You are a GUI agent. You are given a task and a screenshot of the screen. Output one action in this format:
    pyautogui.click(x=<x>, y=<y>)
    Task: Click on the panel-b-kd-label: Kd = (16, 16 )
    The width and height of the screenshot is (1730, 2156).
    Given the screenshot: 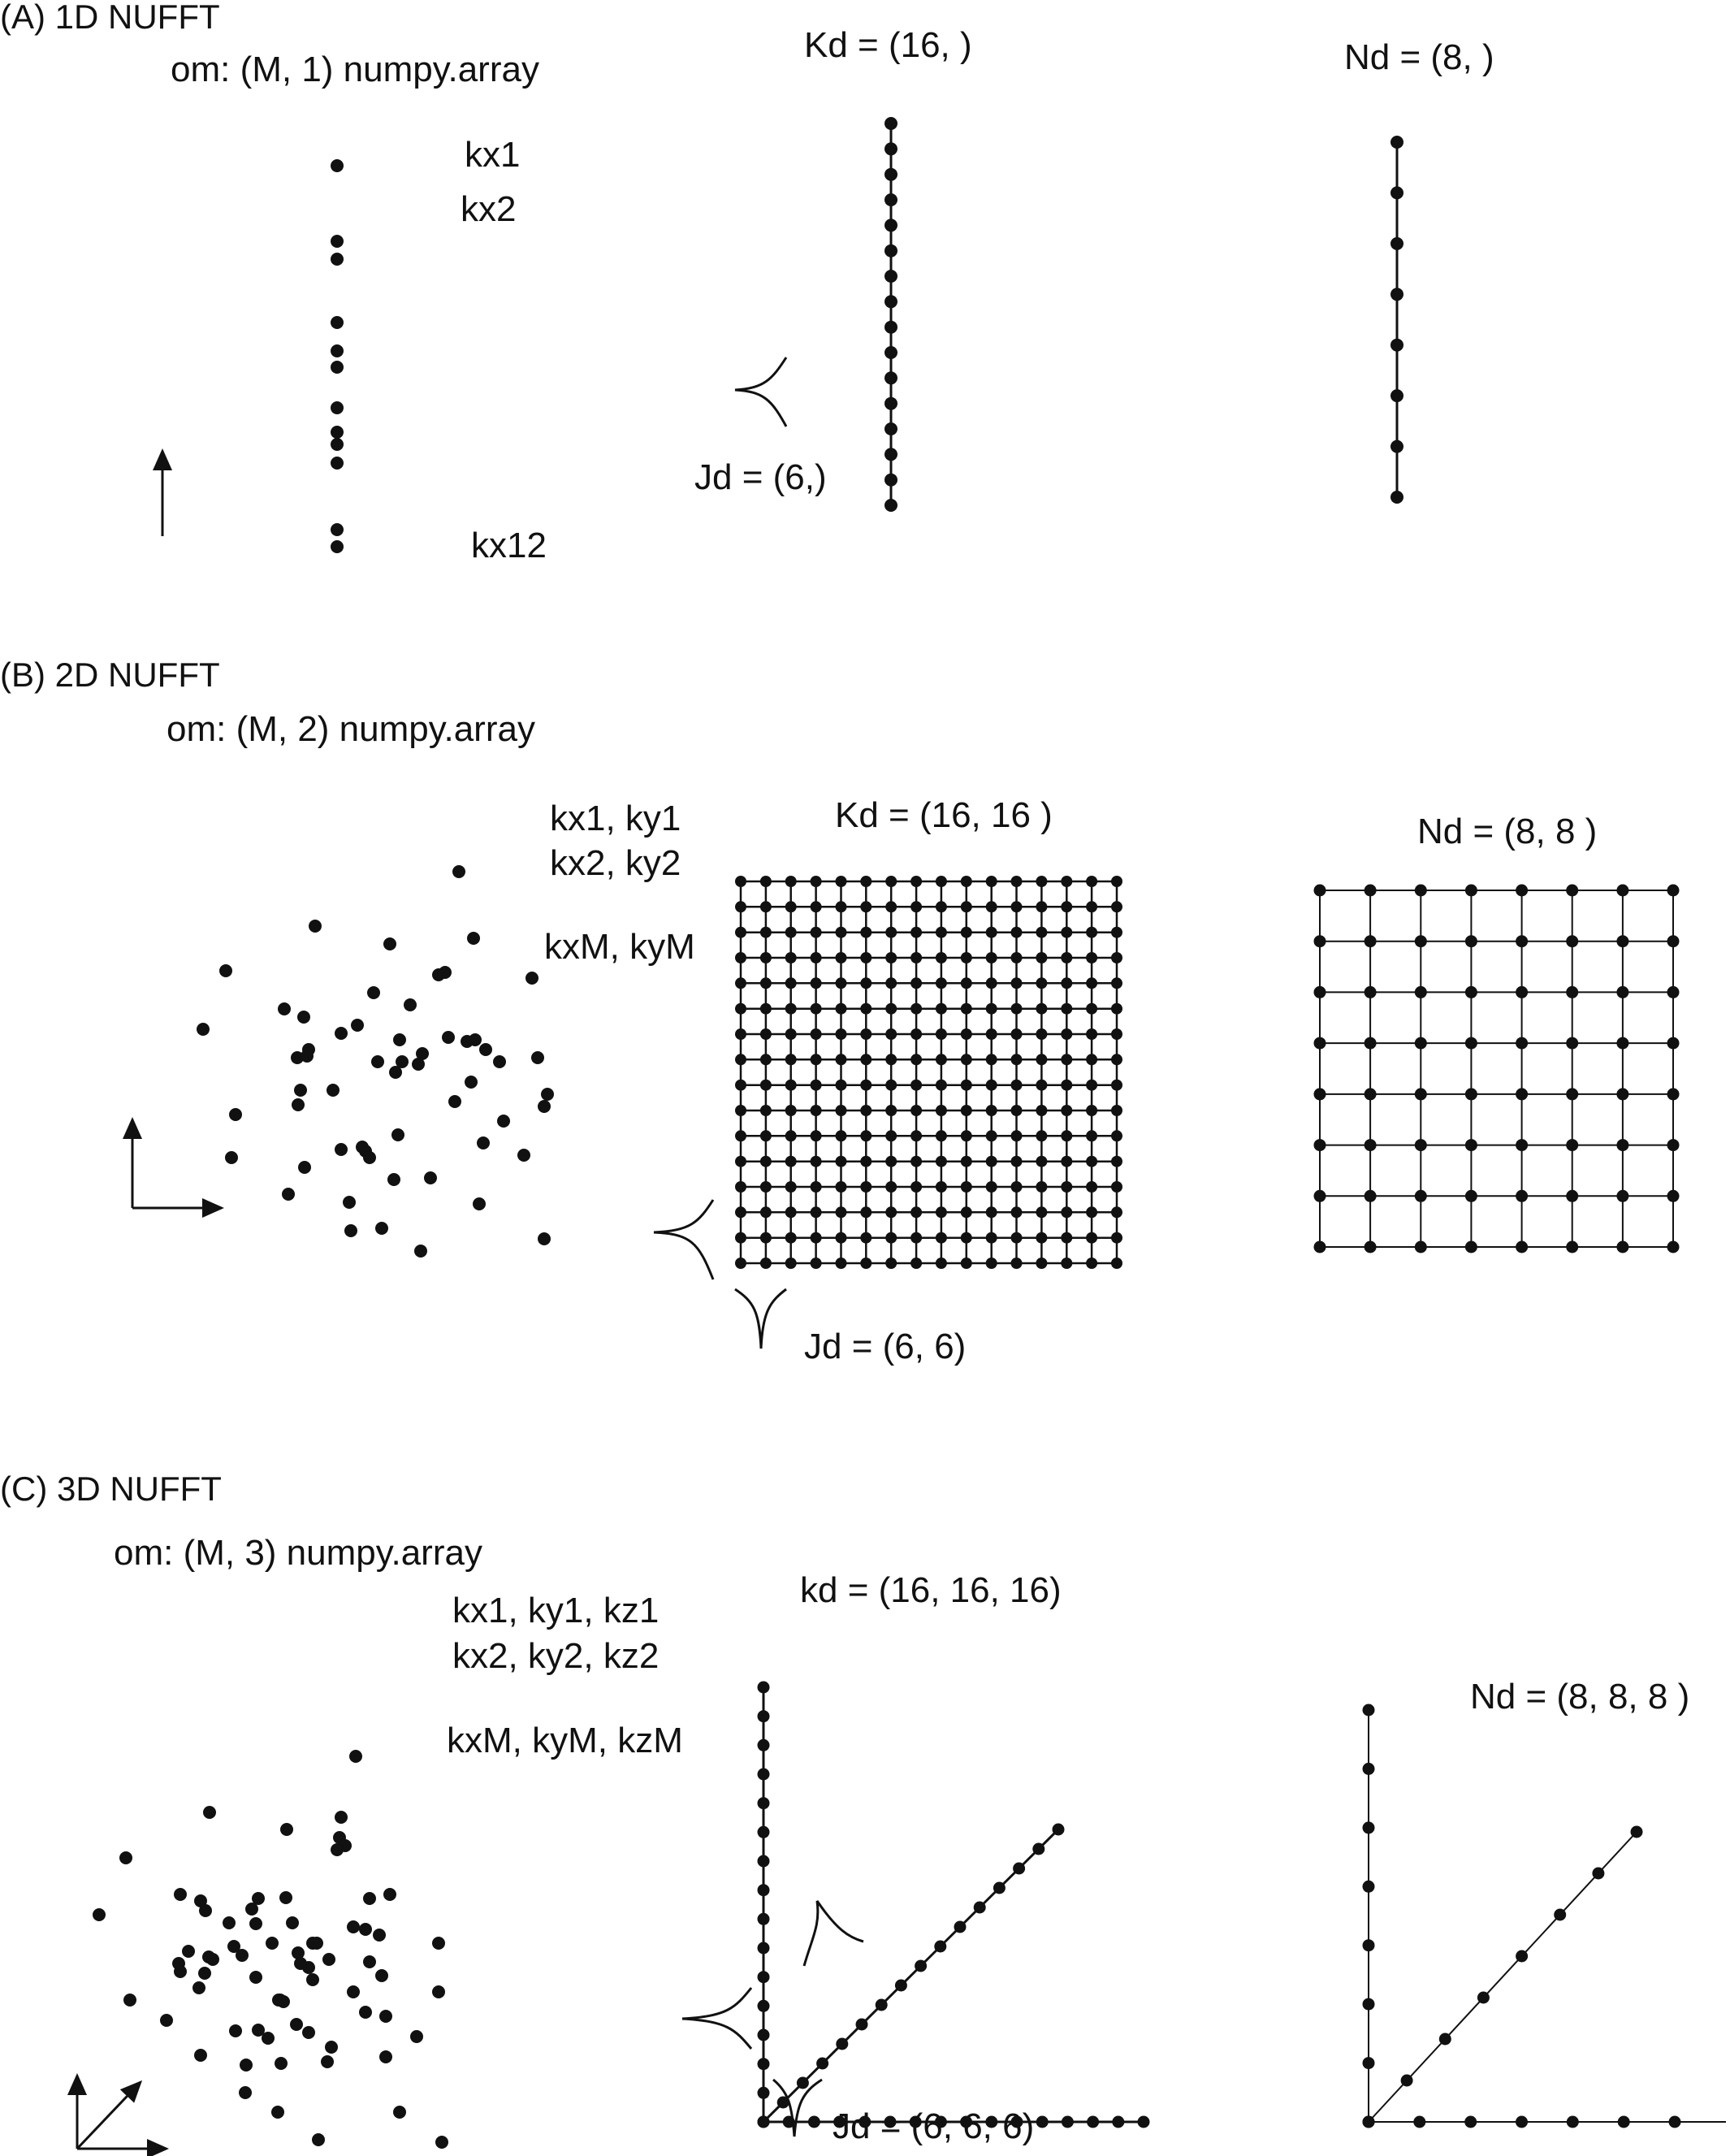 What is the action you would take?
    pyautogui.click(x=944, y=815)
    